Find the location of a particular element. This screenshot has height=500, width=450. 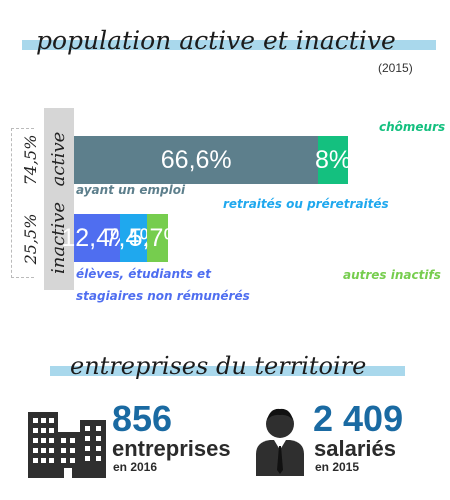

label-unemployed: chômeurs is located at coordinates (412, 127).